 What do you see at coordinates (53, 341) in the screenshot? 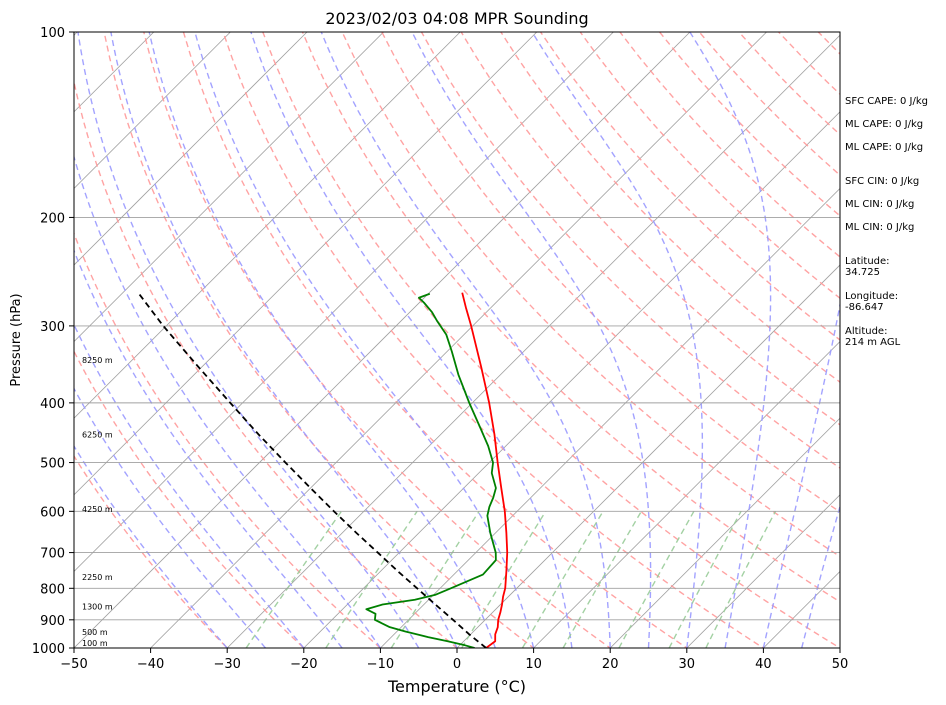
I see `y-axis: 1000 900 800 700 600 500 400 300 200 100` at bounding box center [53, 341].